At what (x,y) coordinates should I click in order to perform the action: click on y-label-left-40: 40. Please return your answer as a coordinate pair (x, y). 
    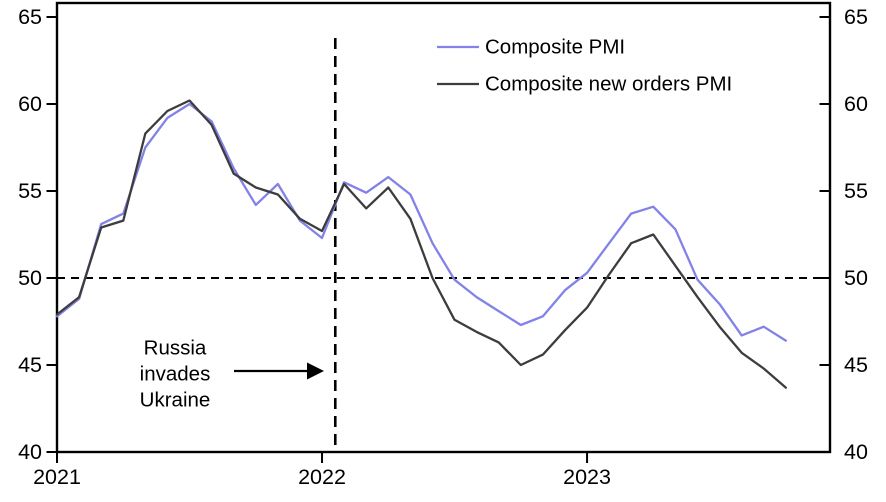
    Looking at the image, I should click on (30, 452).